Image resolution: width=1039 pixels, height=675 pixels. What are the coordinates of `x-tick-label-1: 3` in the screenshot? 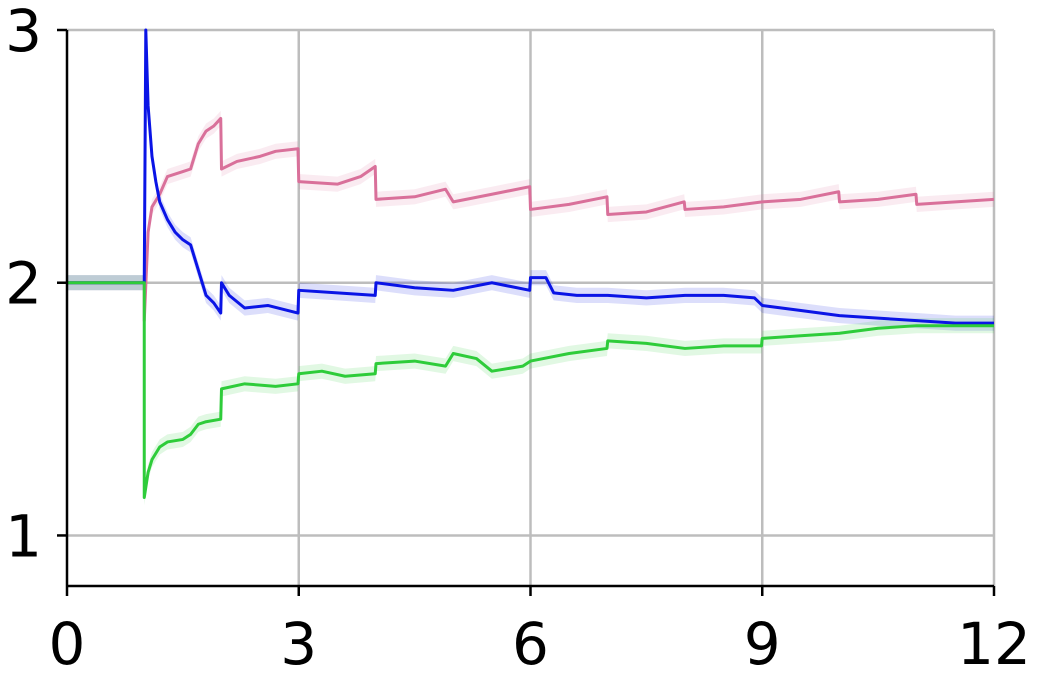 It's located at (298, 642).